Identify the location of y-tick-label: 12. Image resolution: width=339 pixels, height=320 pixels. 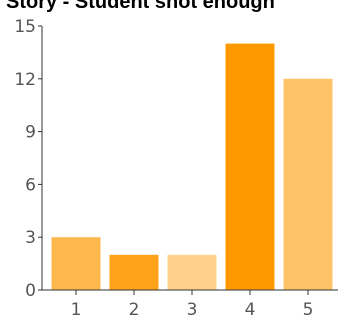
(25, 80).